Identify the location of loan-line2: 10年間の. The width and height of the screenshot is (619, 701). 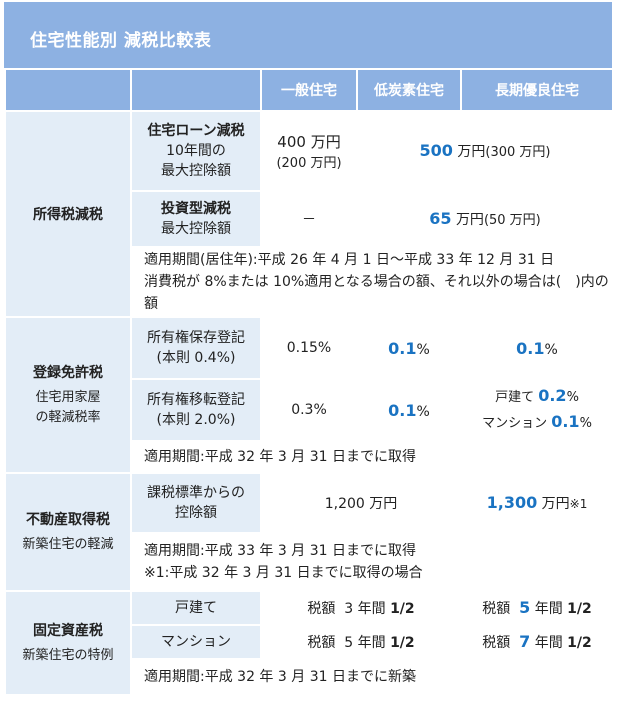
(196, 151).